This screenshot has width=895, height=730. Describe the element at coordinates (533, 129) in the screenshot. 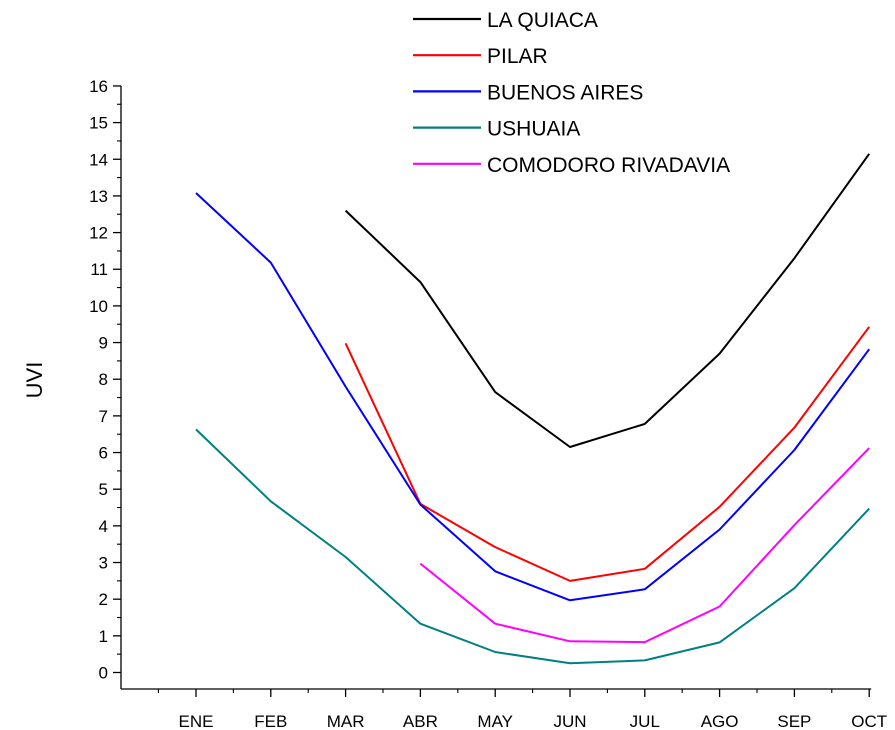

I see `legend-label: USHUAIA` at that location.